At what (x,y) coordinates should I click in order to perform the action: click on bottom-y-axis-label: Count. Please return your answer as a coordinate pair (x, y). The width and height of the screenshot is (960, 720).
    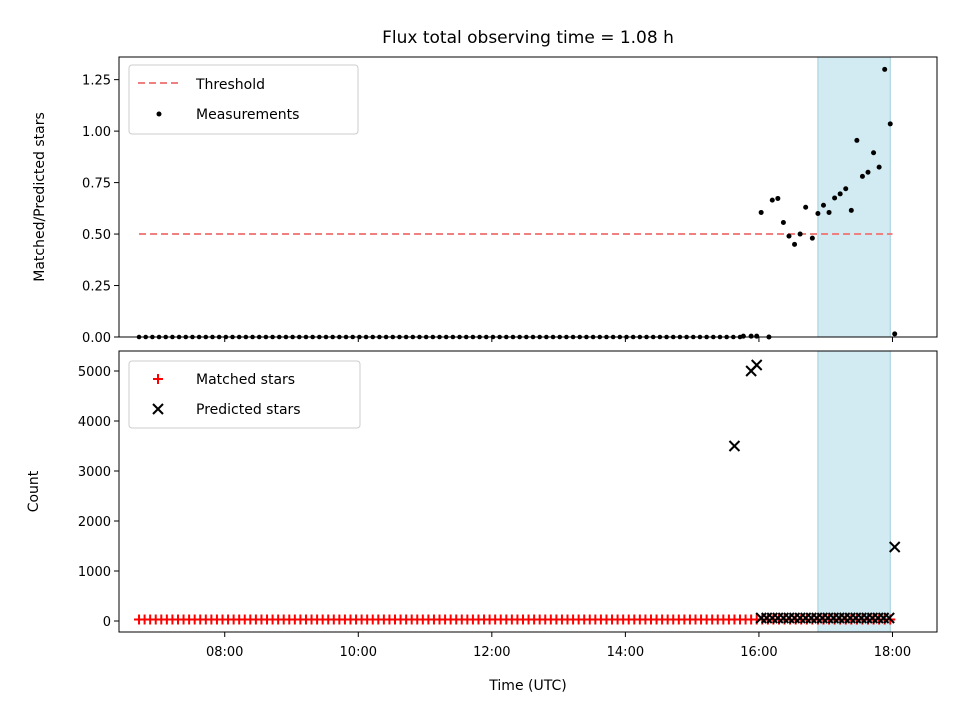
    Looking at the image, I should click on (34, 491).